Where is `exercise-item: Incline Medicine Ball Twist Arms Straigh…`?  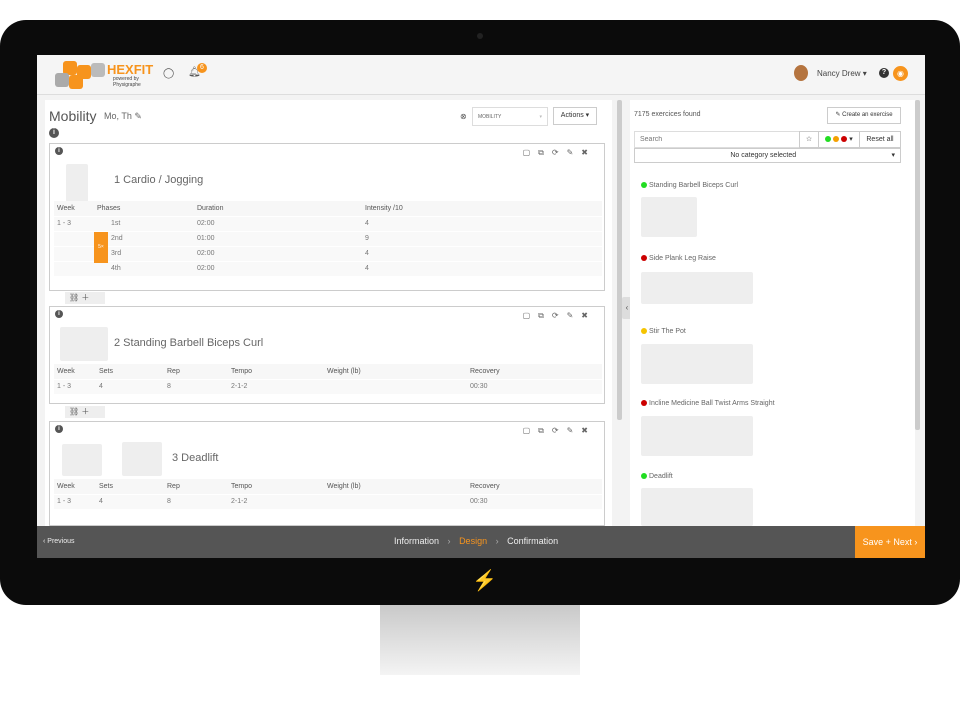
exercise-item: Incline Medicine Ball Twist Arms Straigh… is located at coordinates (708, 403).